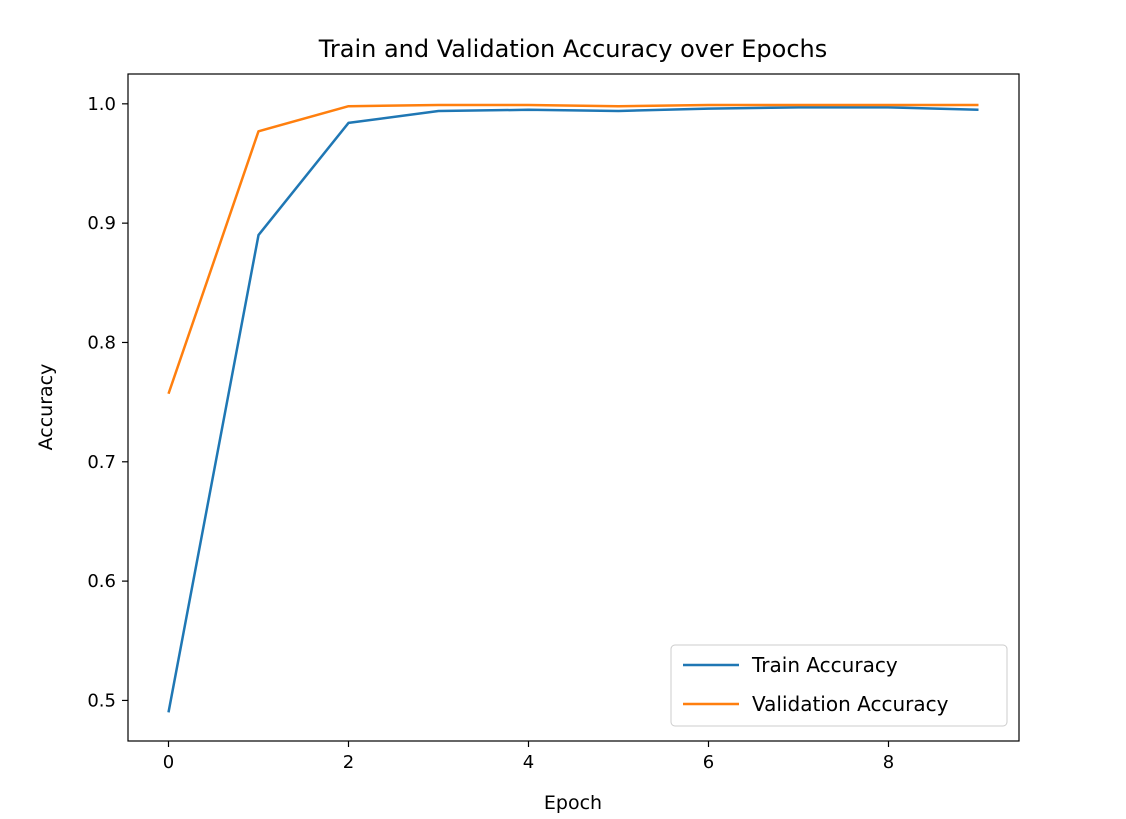 The height and width of the screenshot is (819, 1126). I want to click on x-axis-label: Epoch, so click(573, 803).